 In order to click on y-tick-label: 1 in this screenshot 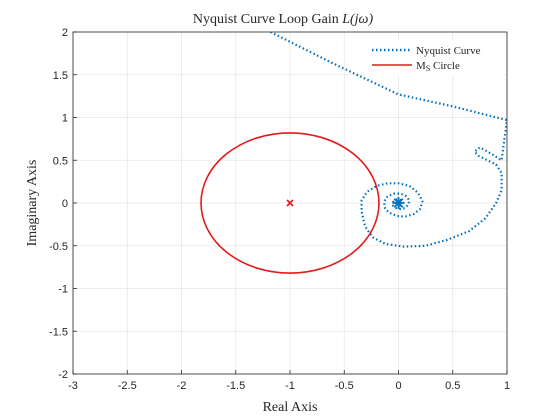, I will do `click(65, 119)`.